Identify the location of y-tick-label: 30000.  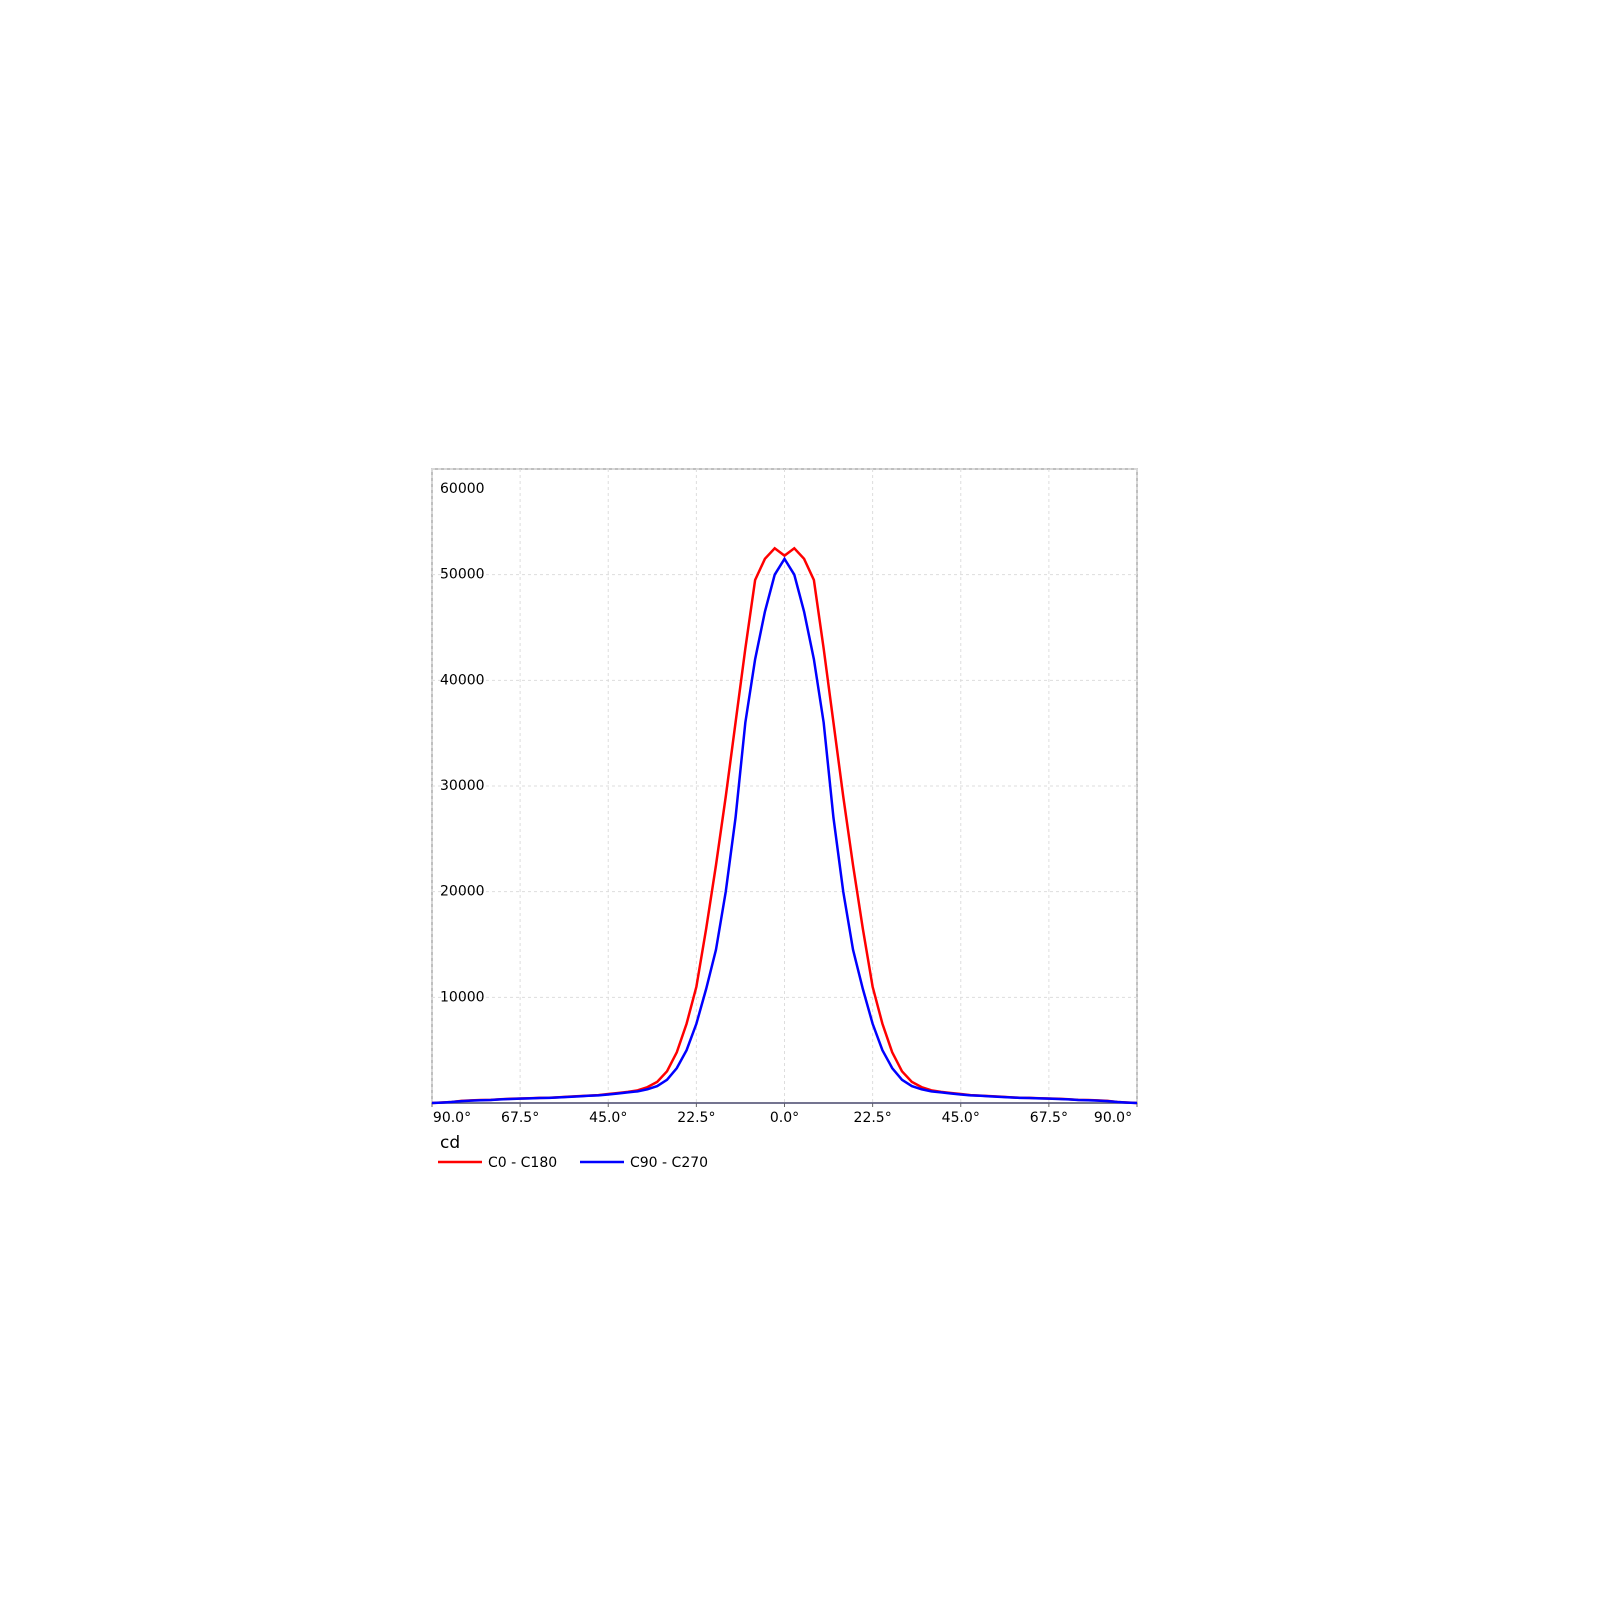
(462, 786).